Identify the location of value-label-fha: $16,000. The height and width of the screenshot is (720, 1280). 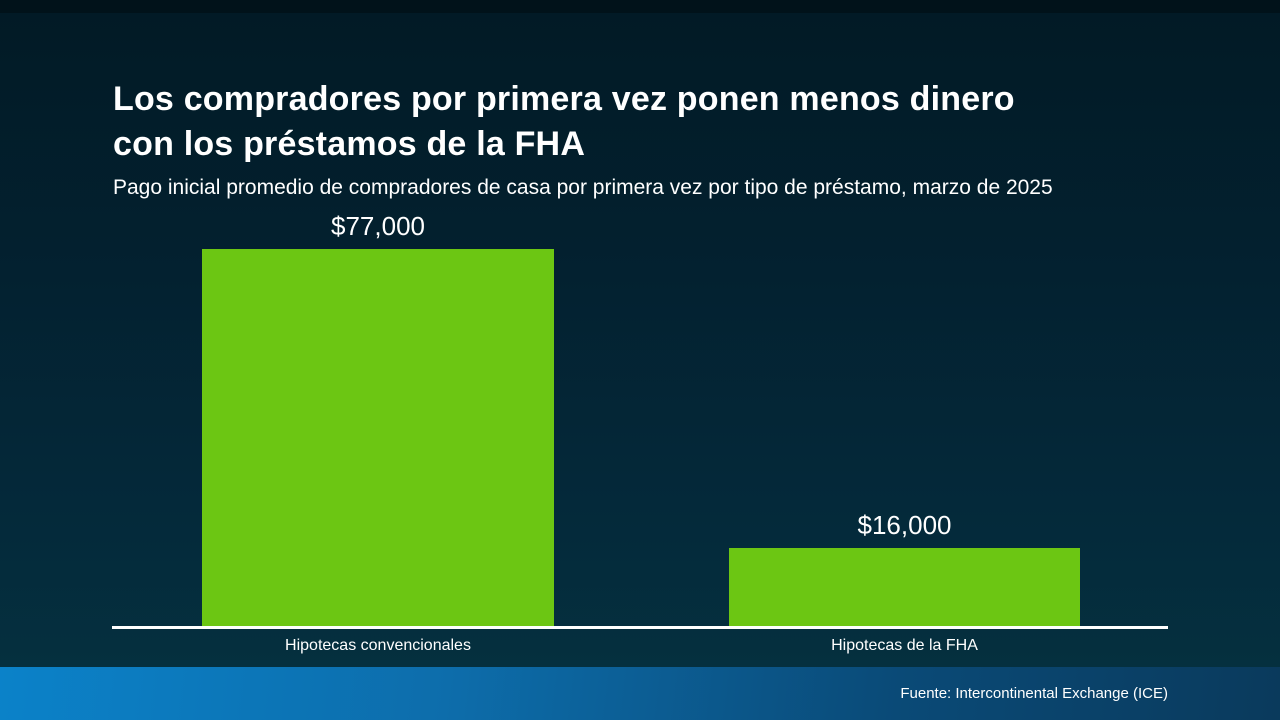
(904, 525).